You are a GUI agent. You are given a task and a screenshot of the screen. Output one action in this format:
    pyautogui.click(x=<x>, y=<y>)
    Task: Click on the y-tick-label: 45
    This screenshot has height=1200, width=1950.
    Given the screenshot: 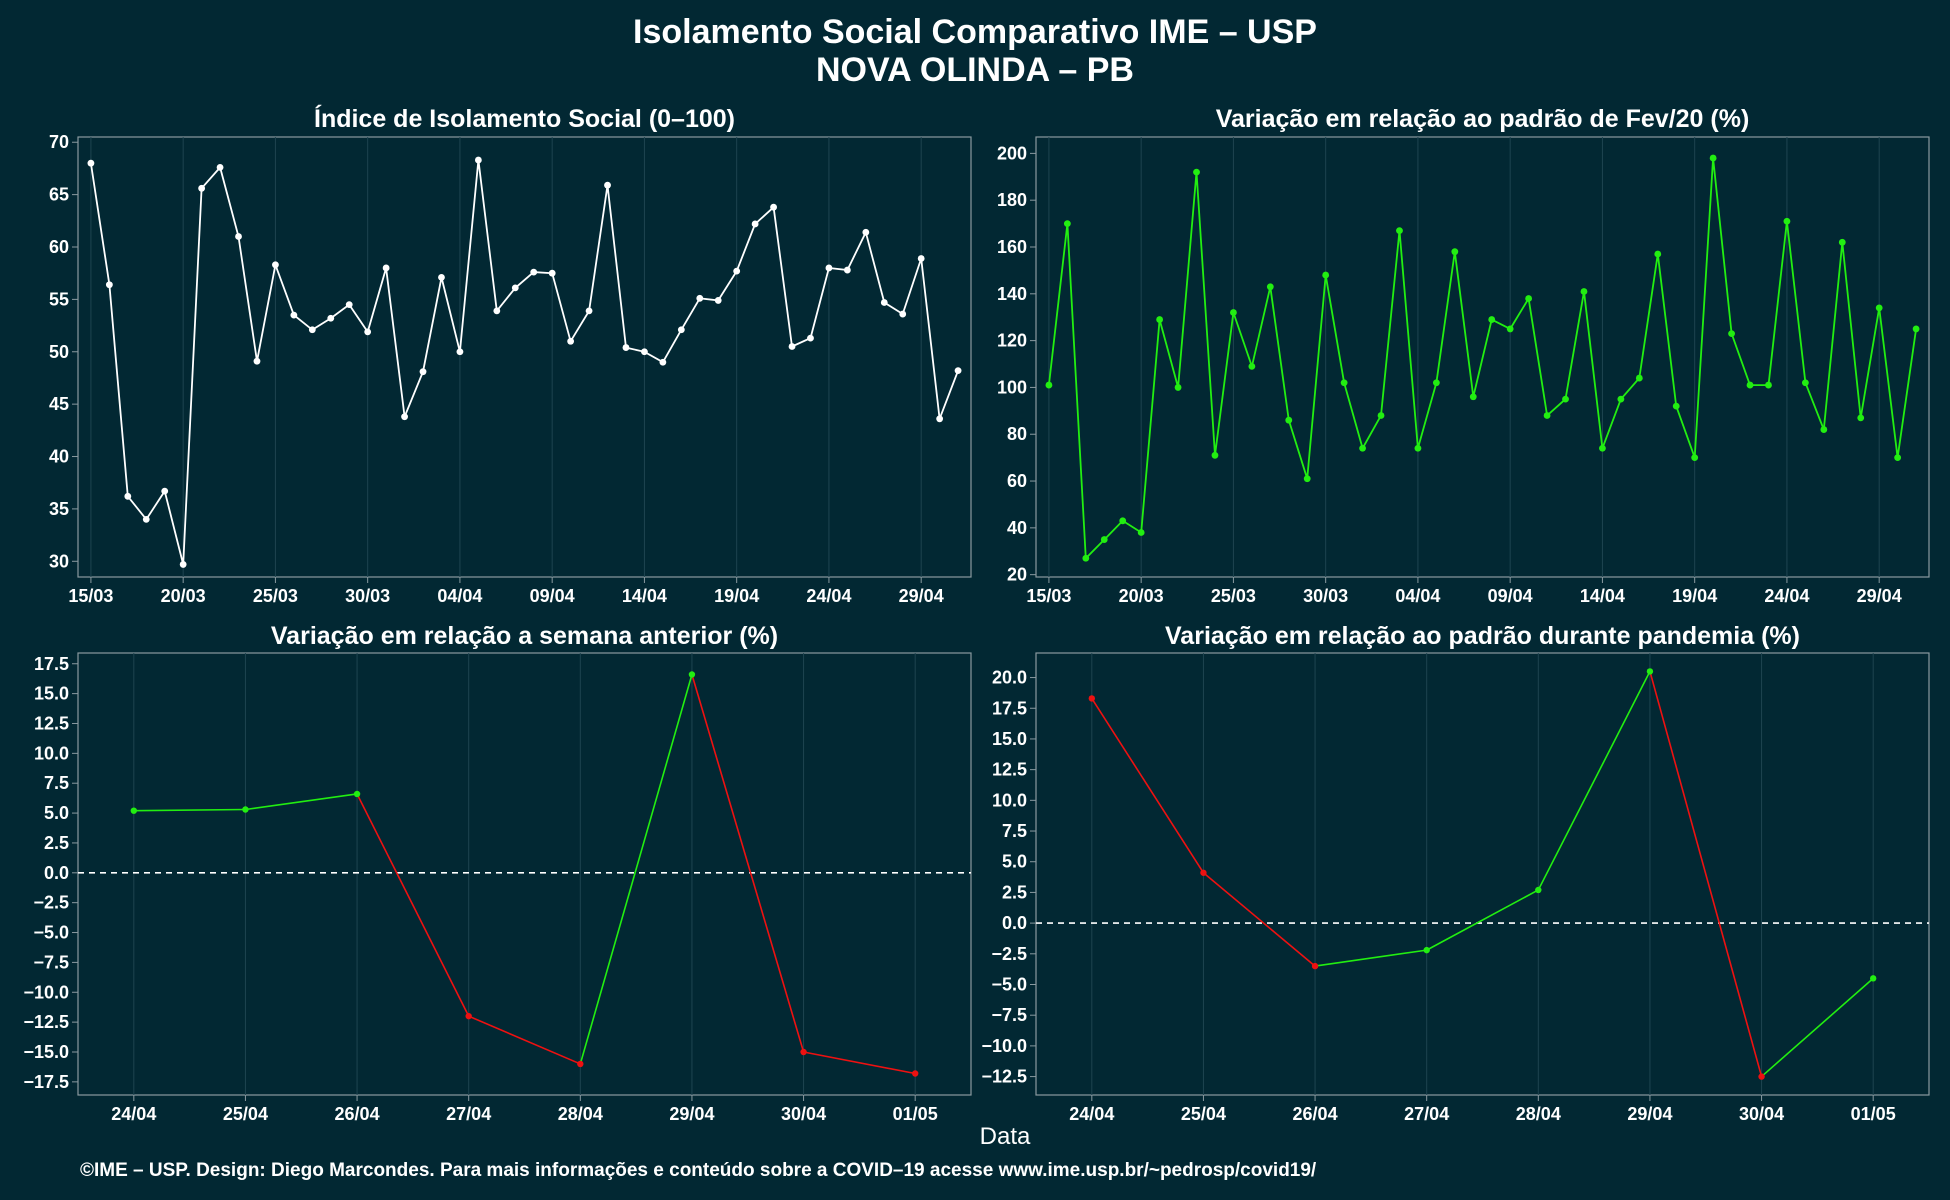 What is the action you would take?
    pyautogui.click(x=59, y=404)
    